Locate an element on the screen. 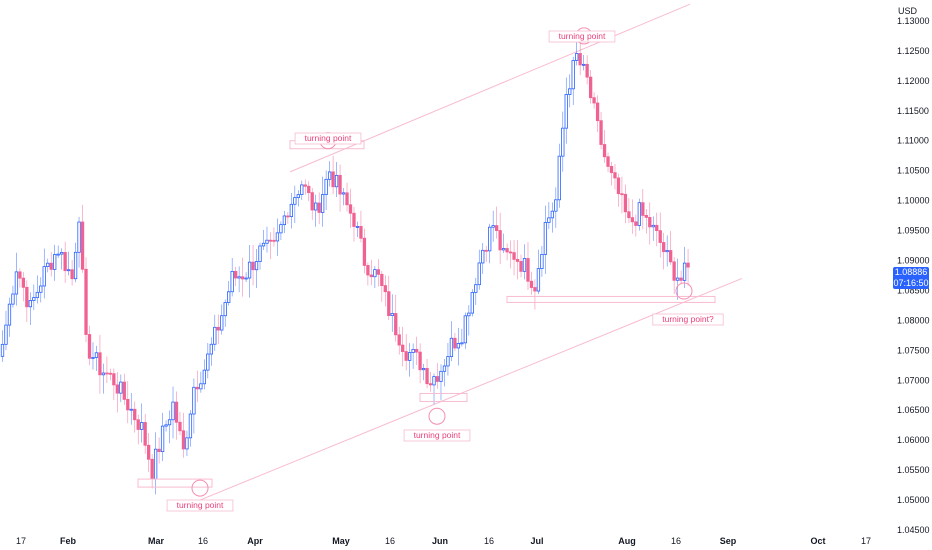  time-tick-label: 16 is located at coordinates (676, 541).